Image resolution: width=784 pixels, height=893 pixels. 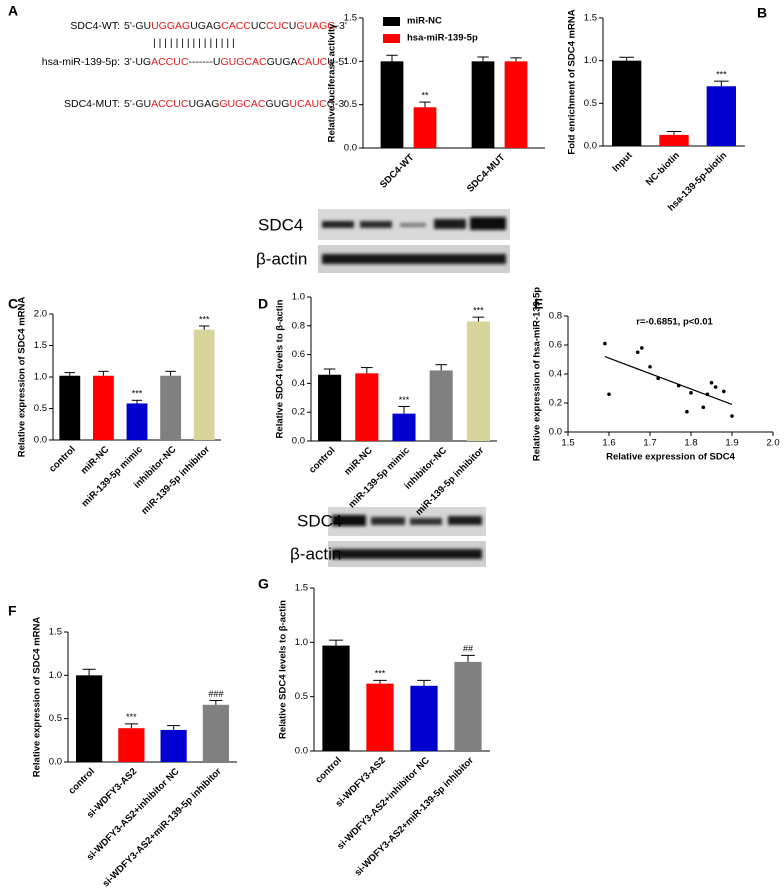 I want to click on x-tick-label: 2.0, so click(x=772, y=443).